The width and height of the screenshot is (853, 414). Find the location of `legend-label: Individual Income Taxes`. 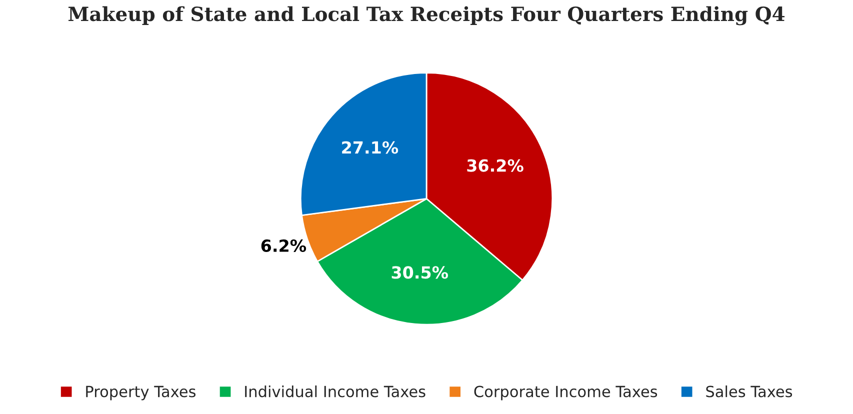

legend-label: Individual Income Taxes is located at coordinates (335, 391).